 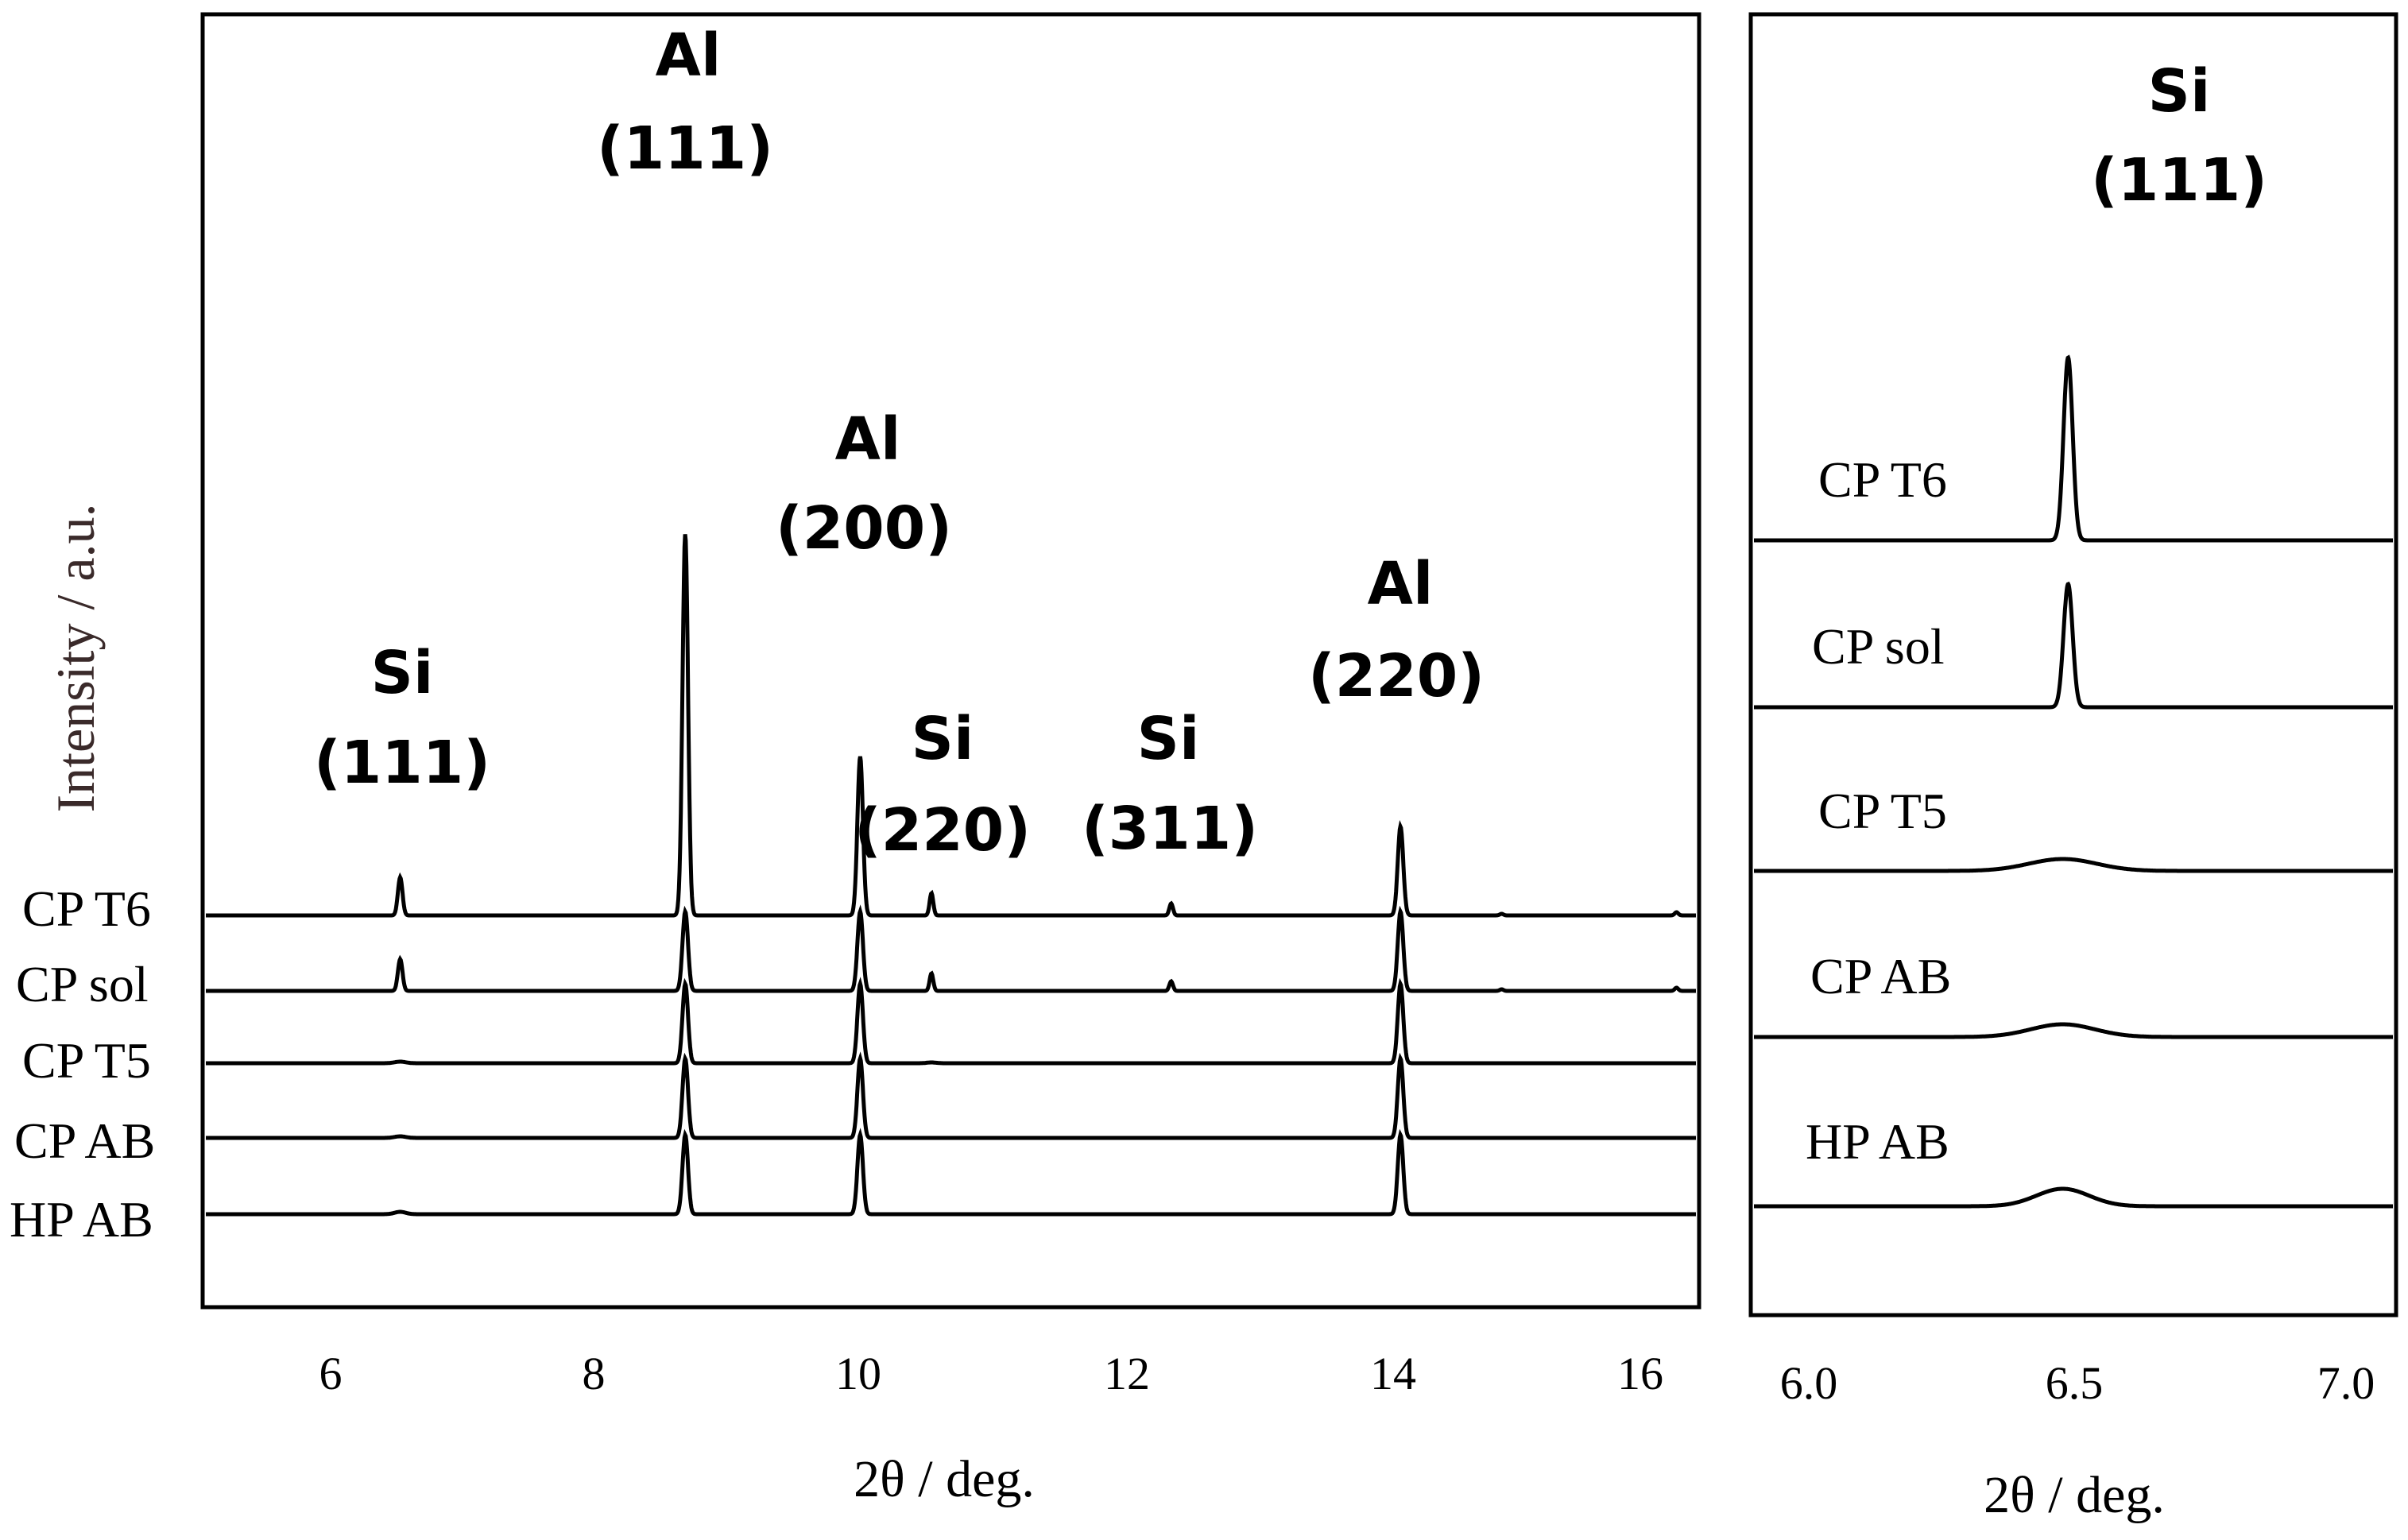 I want to click on series-label-cp-t6: CP T6, so click(x=86, y=909).